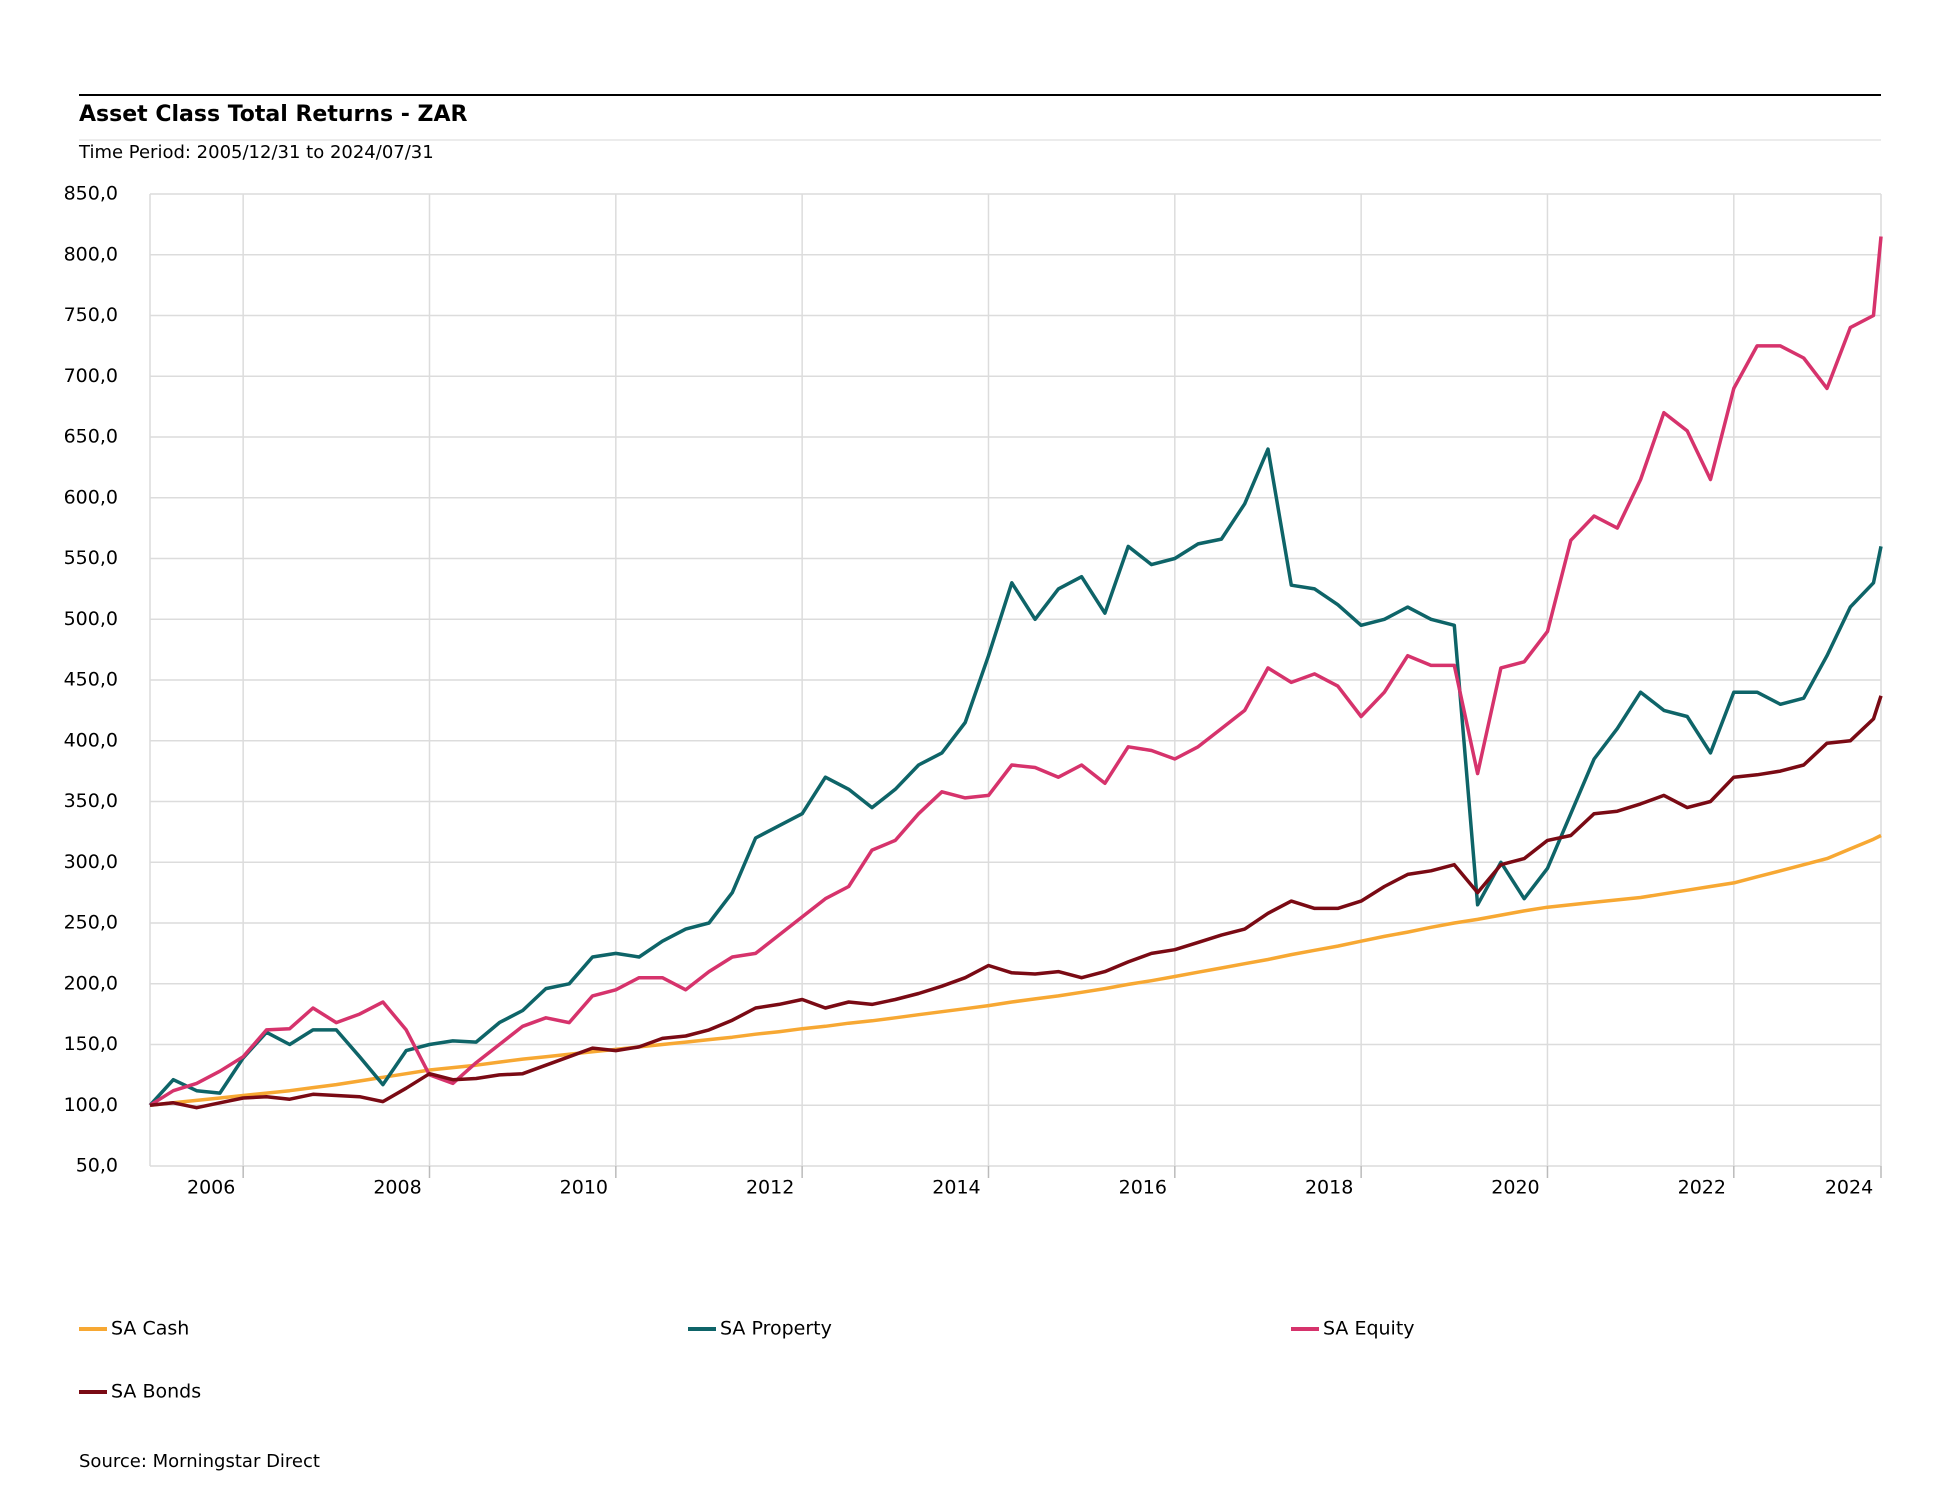 This screenshot has width=1942, height=1500. I want to click on y-tick-label: 200,0, so click(91, 983).